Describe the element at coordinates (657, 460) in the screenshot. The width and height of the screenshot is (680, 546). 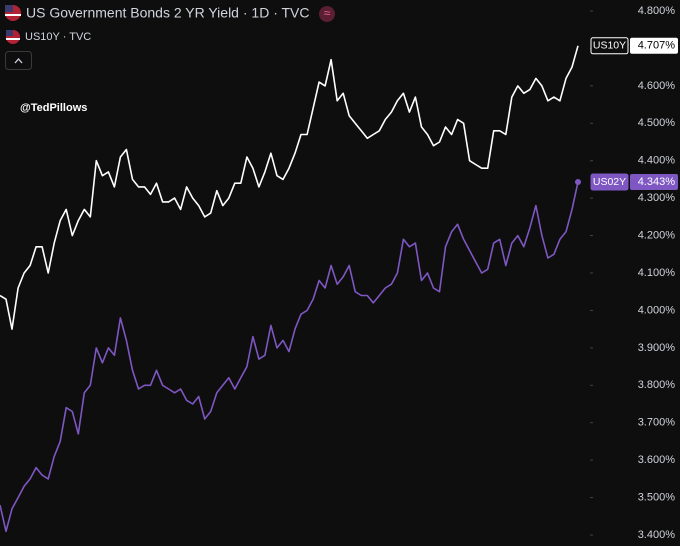
I see `y-tick-label: 3.600%` at that location.